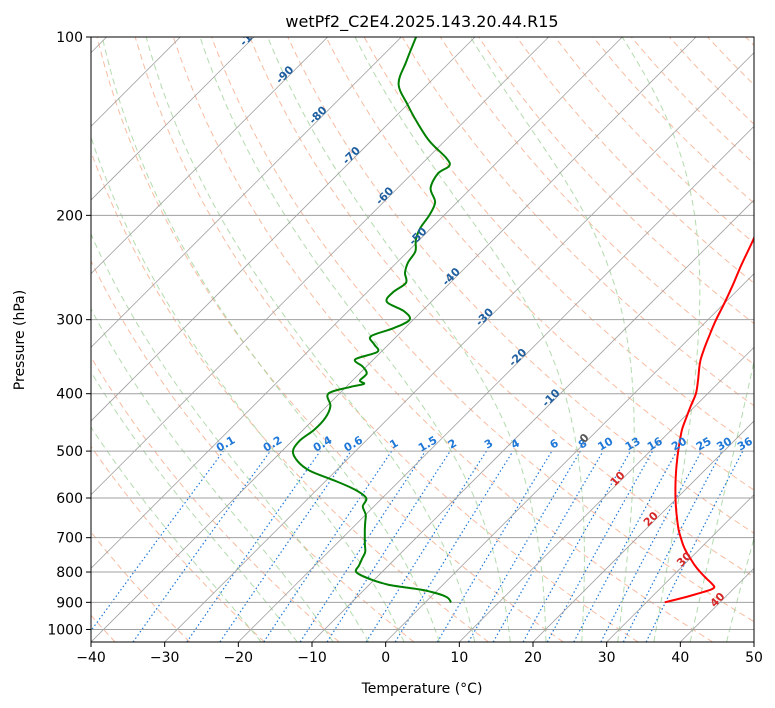  What do you see at coordinates (251, 34) in the screenshot?
I see `isotherm-label: -100` at bounding box center [251, 34].